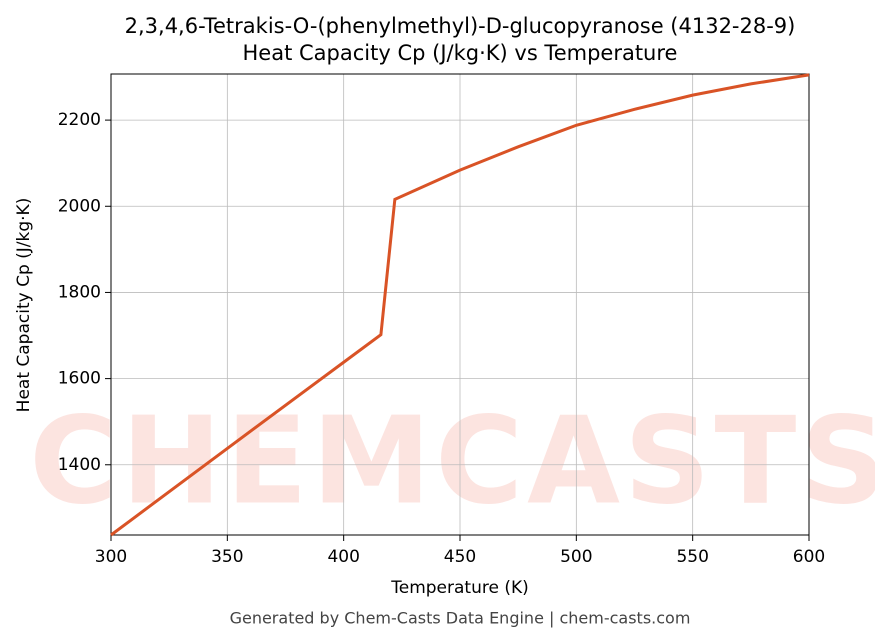  Describe the element at coordinates (343, 557) in the screenshot. I see `x-tick-label: 400` at that location.